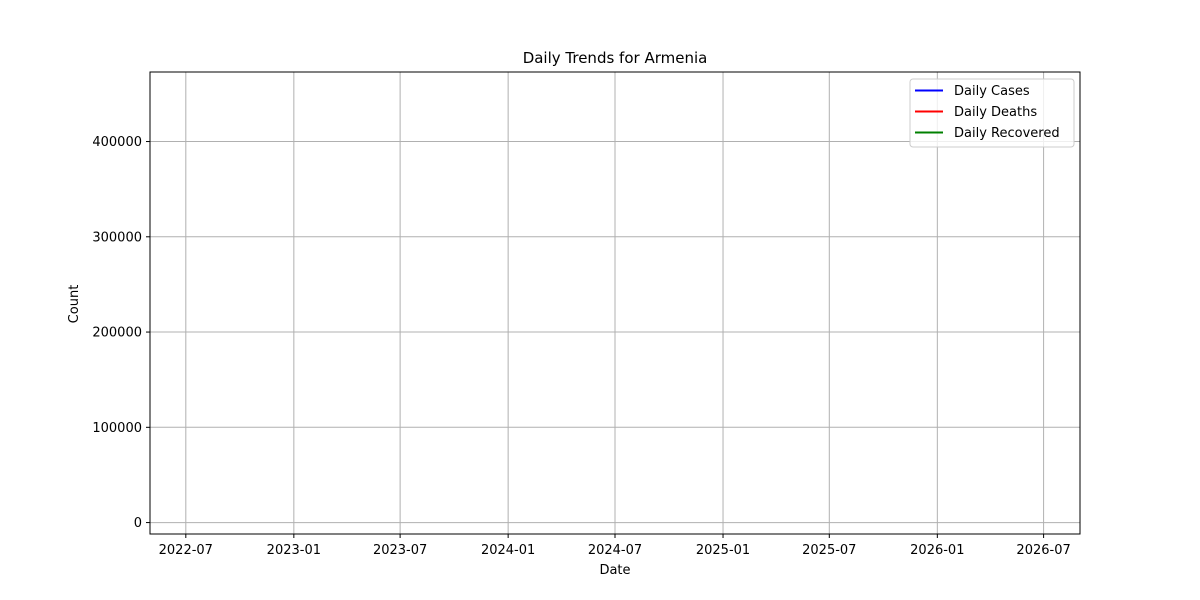 The width and height of the screenshot is (1200, 600). I want to click on y-tick-label: 400000, so click(117, 142).